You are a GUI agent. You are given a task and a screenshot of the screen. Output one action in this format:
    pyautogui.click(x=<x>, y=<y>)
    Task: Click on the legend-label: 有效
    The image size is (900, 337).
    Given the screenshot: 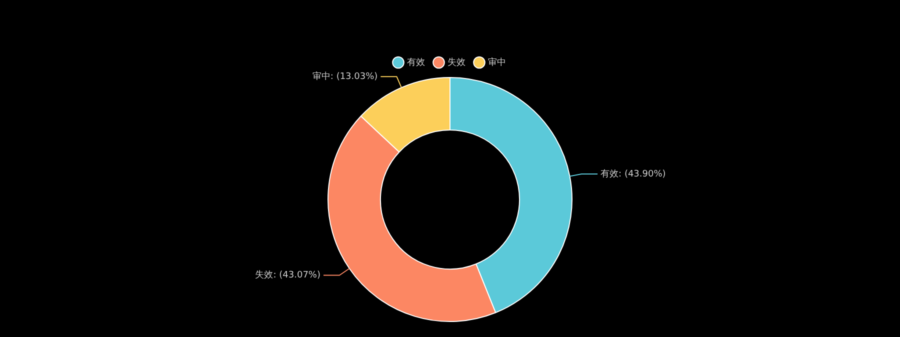 What is the action you would take?
    pyautogui.click(x=415, y=62)
    